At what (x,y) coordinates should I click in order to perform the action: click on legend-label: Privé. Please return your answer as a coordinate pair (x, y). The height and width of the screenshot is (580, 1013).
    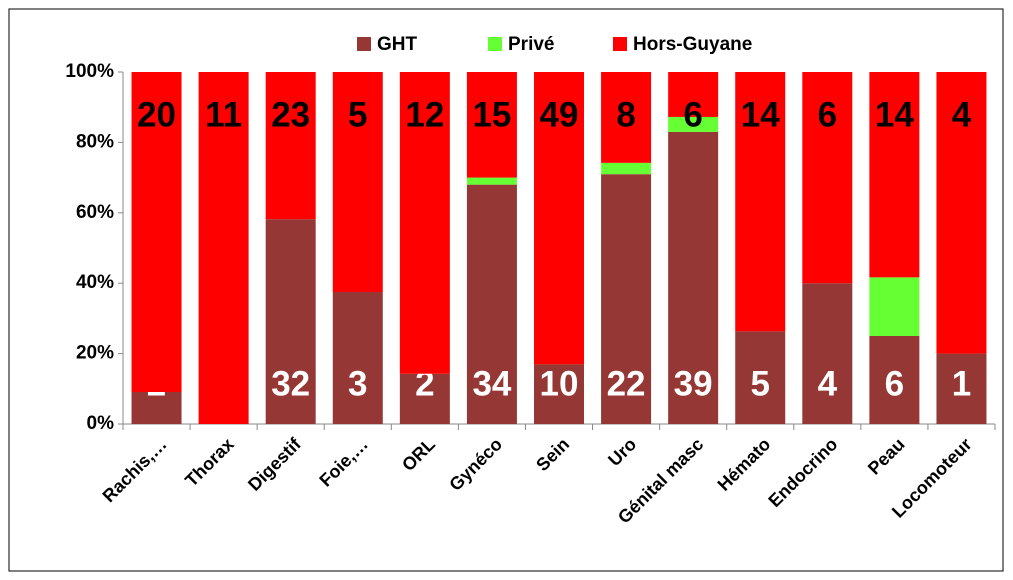
    Looking at the image, I should click on (531, 44).